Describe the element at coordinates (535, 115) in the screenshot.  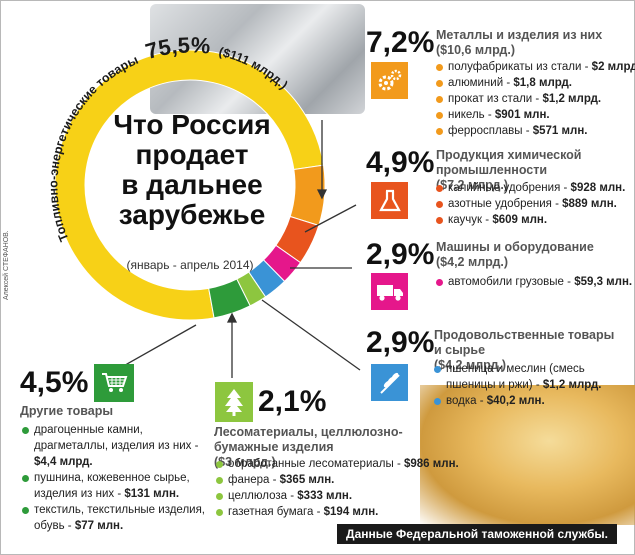
I see `list-item: никель - $901 млн.` at that location.